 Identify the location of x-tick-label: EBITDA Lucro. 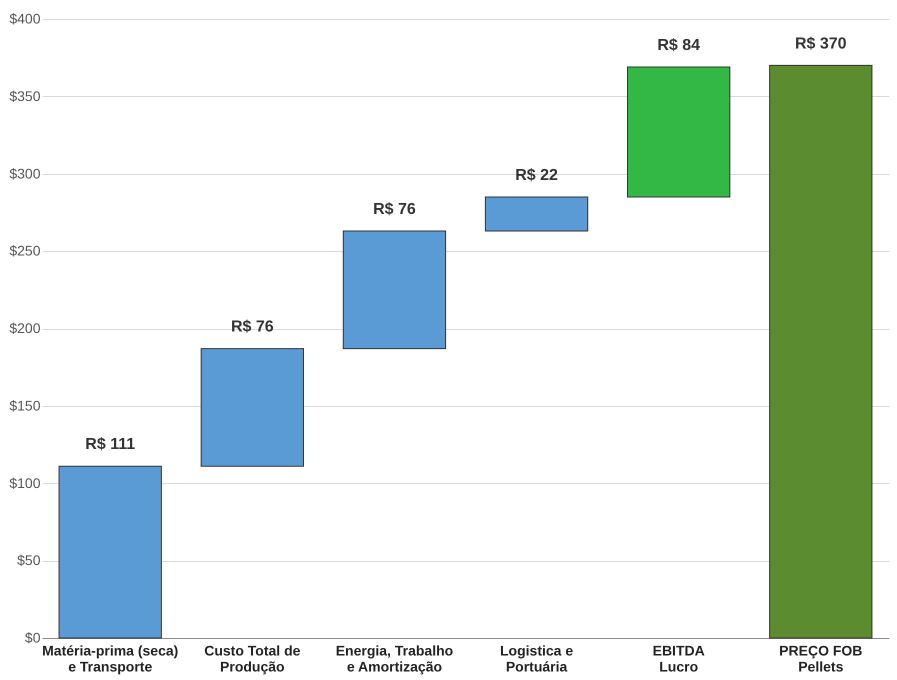
(678, 658).